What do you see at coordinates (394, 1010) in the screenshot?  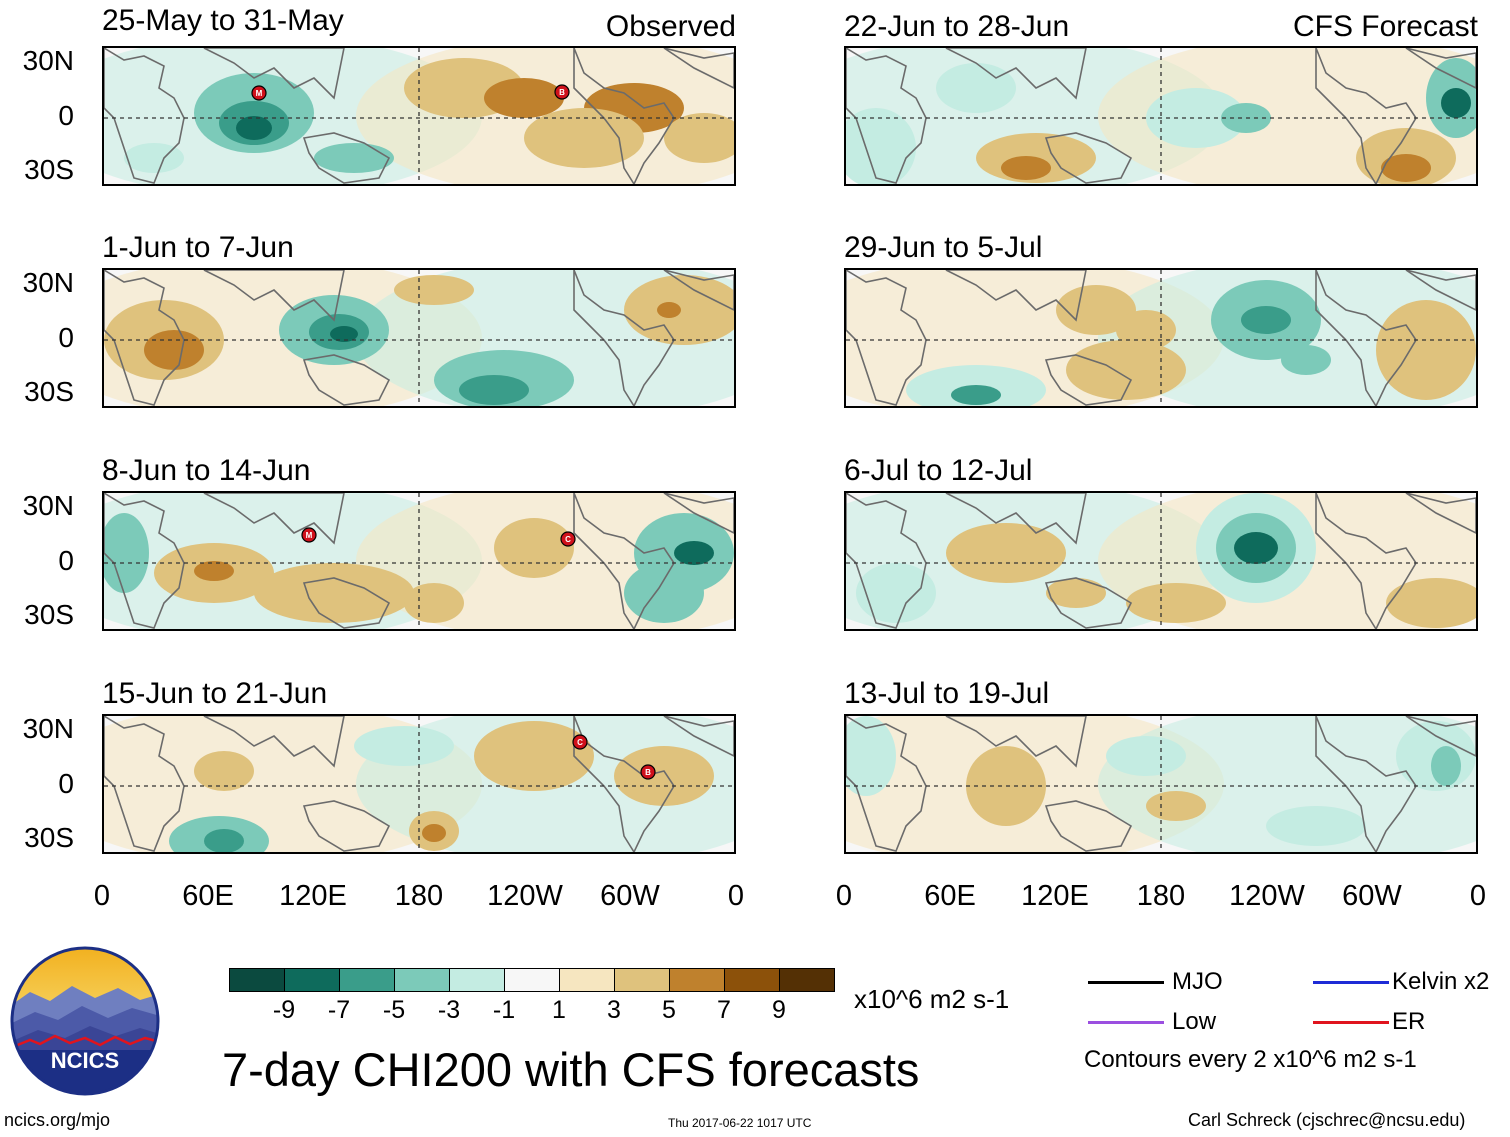 I see `colorbar-label: -5` at bounding box center [394, 1010].